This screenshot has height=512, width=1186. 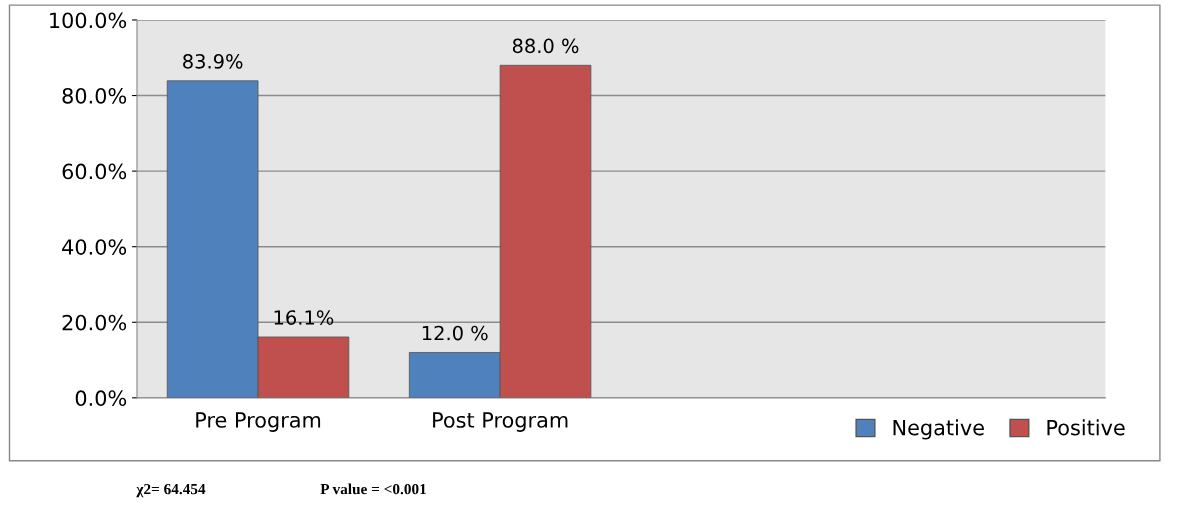 What do you see at coordinates (94, 171) in the screenshot?
I see `y-tick-label: 60.0%` at bounding box center [94, 171].